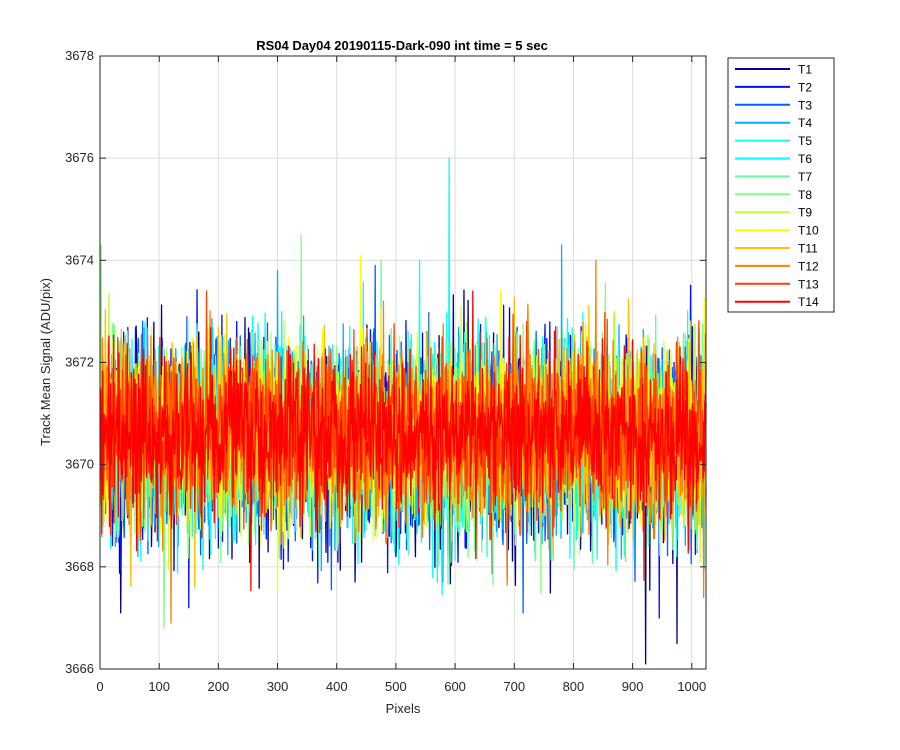 The width and height of the screenshot is (900, 750). What do you see at coordinates (773, 141) in the screenshot?
I see `legend-entry-t5: T5` at bounding box center [773, 141].